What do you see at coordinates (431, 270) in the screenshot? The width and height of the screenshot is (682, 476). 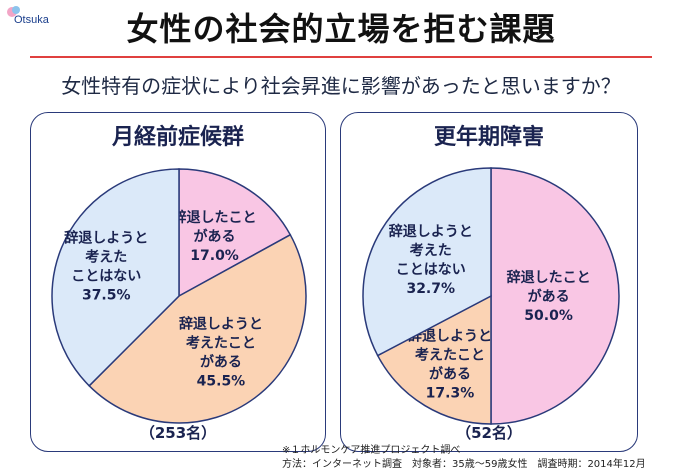 I see `menopause-slice-caption-2: ことはない` at bounding box center [431, 270].